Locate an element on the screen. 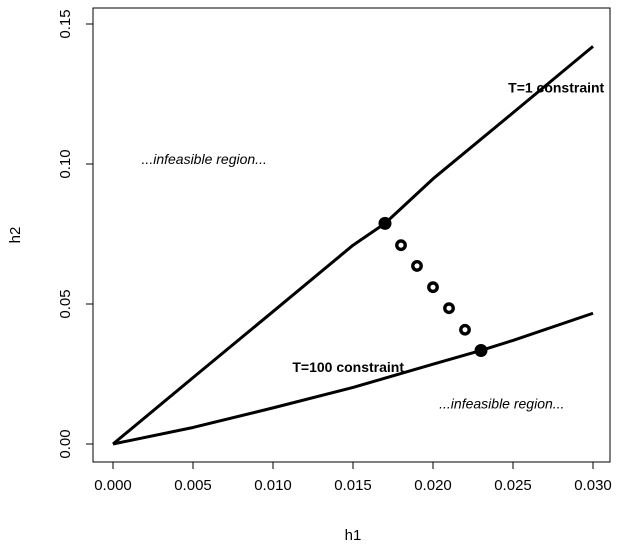 This screenshot has width=617, height=547. y-tick-label: 0.15 is located at coordinates (65, 23).